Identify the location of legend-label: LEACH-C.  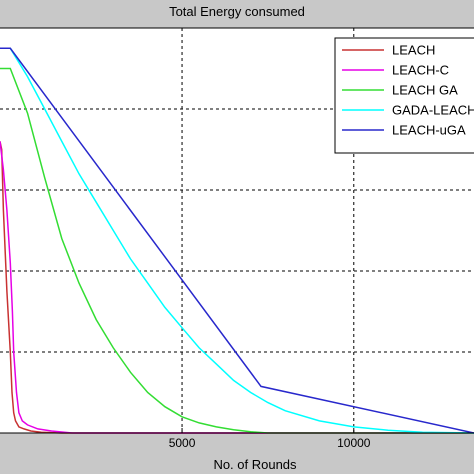
(420, 70).